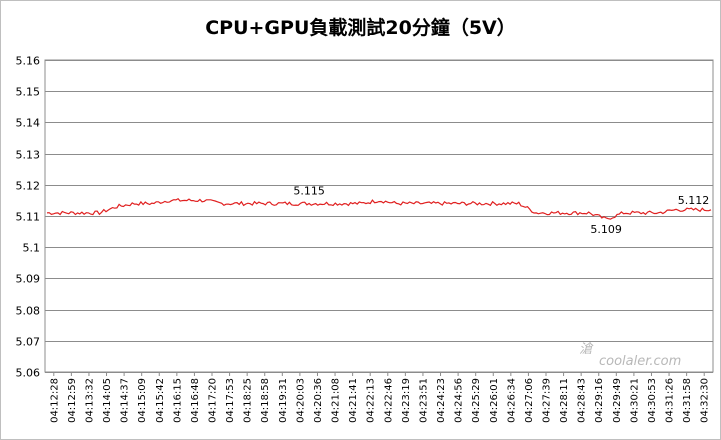  What do you see at coordinates (89, 400) in the screenshot?
I see `x-tick-label: 04:13:32` at bounding box center [89, 400].